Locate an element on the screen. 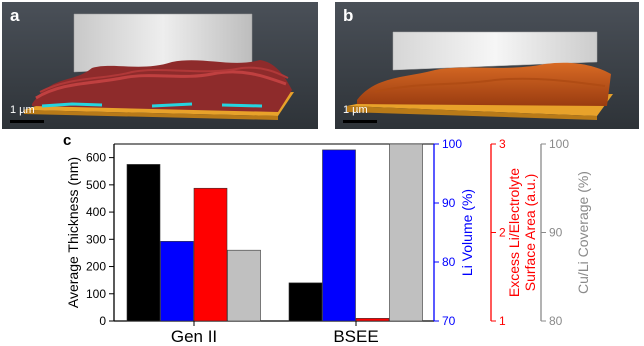  panel-a-scale-bar is located at coordinates (27, 121).